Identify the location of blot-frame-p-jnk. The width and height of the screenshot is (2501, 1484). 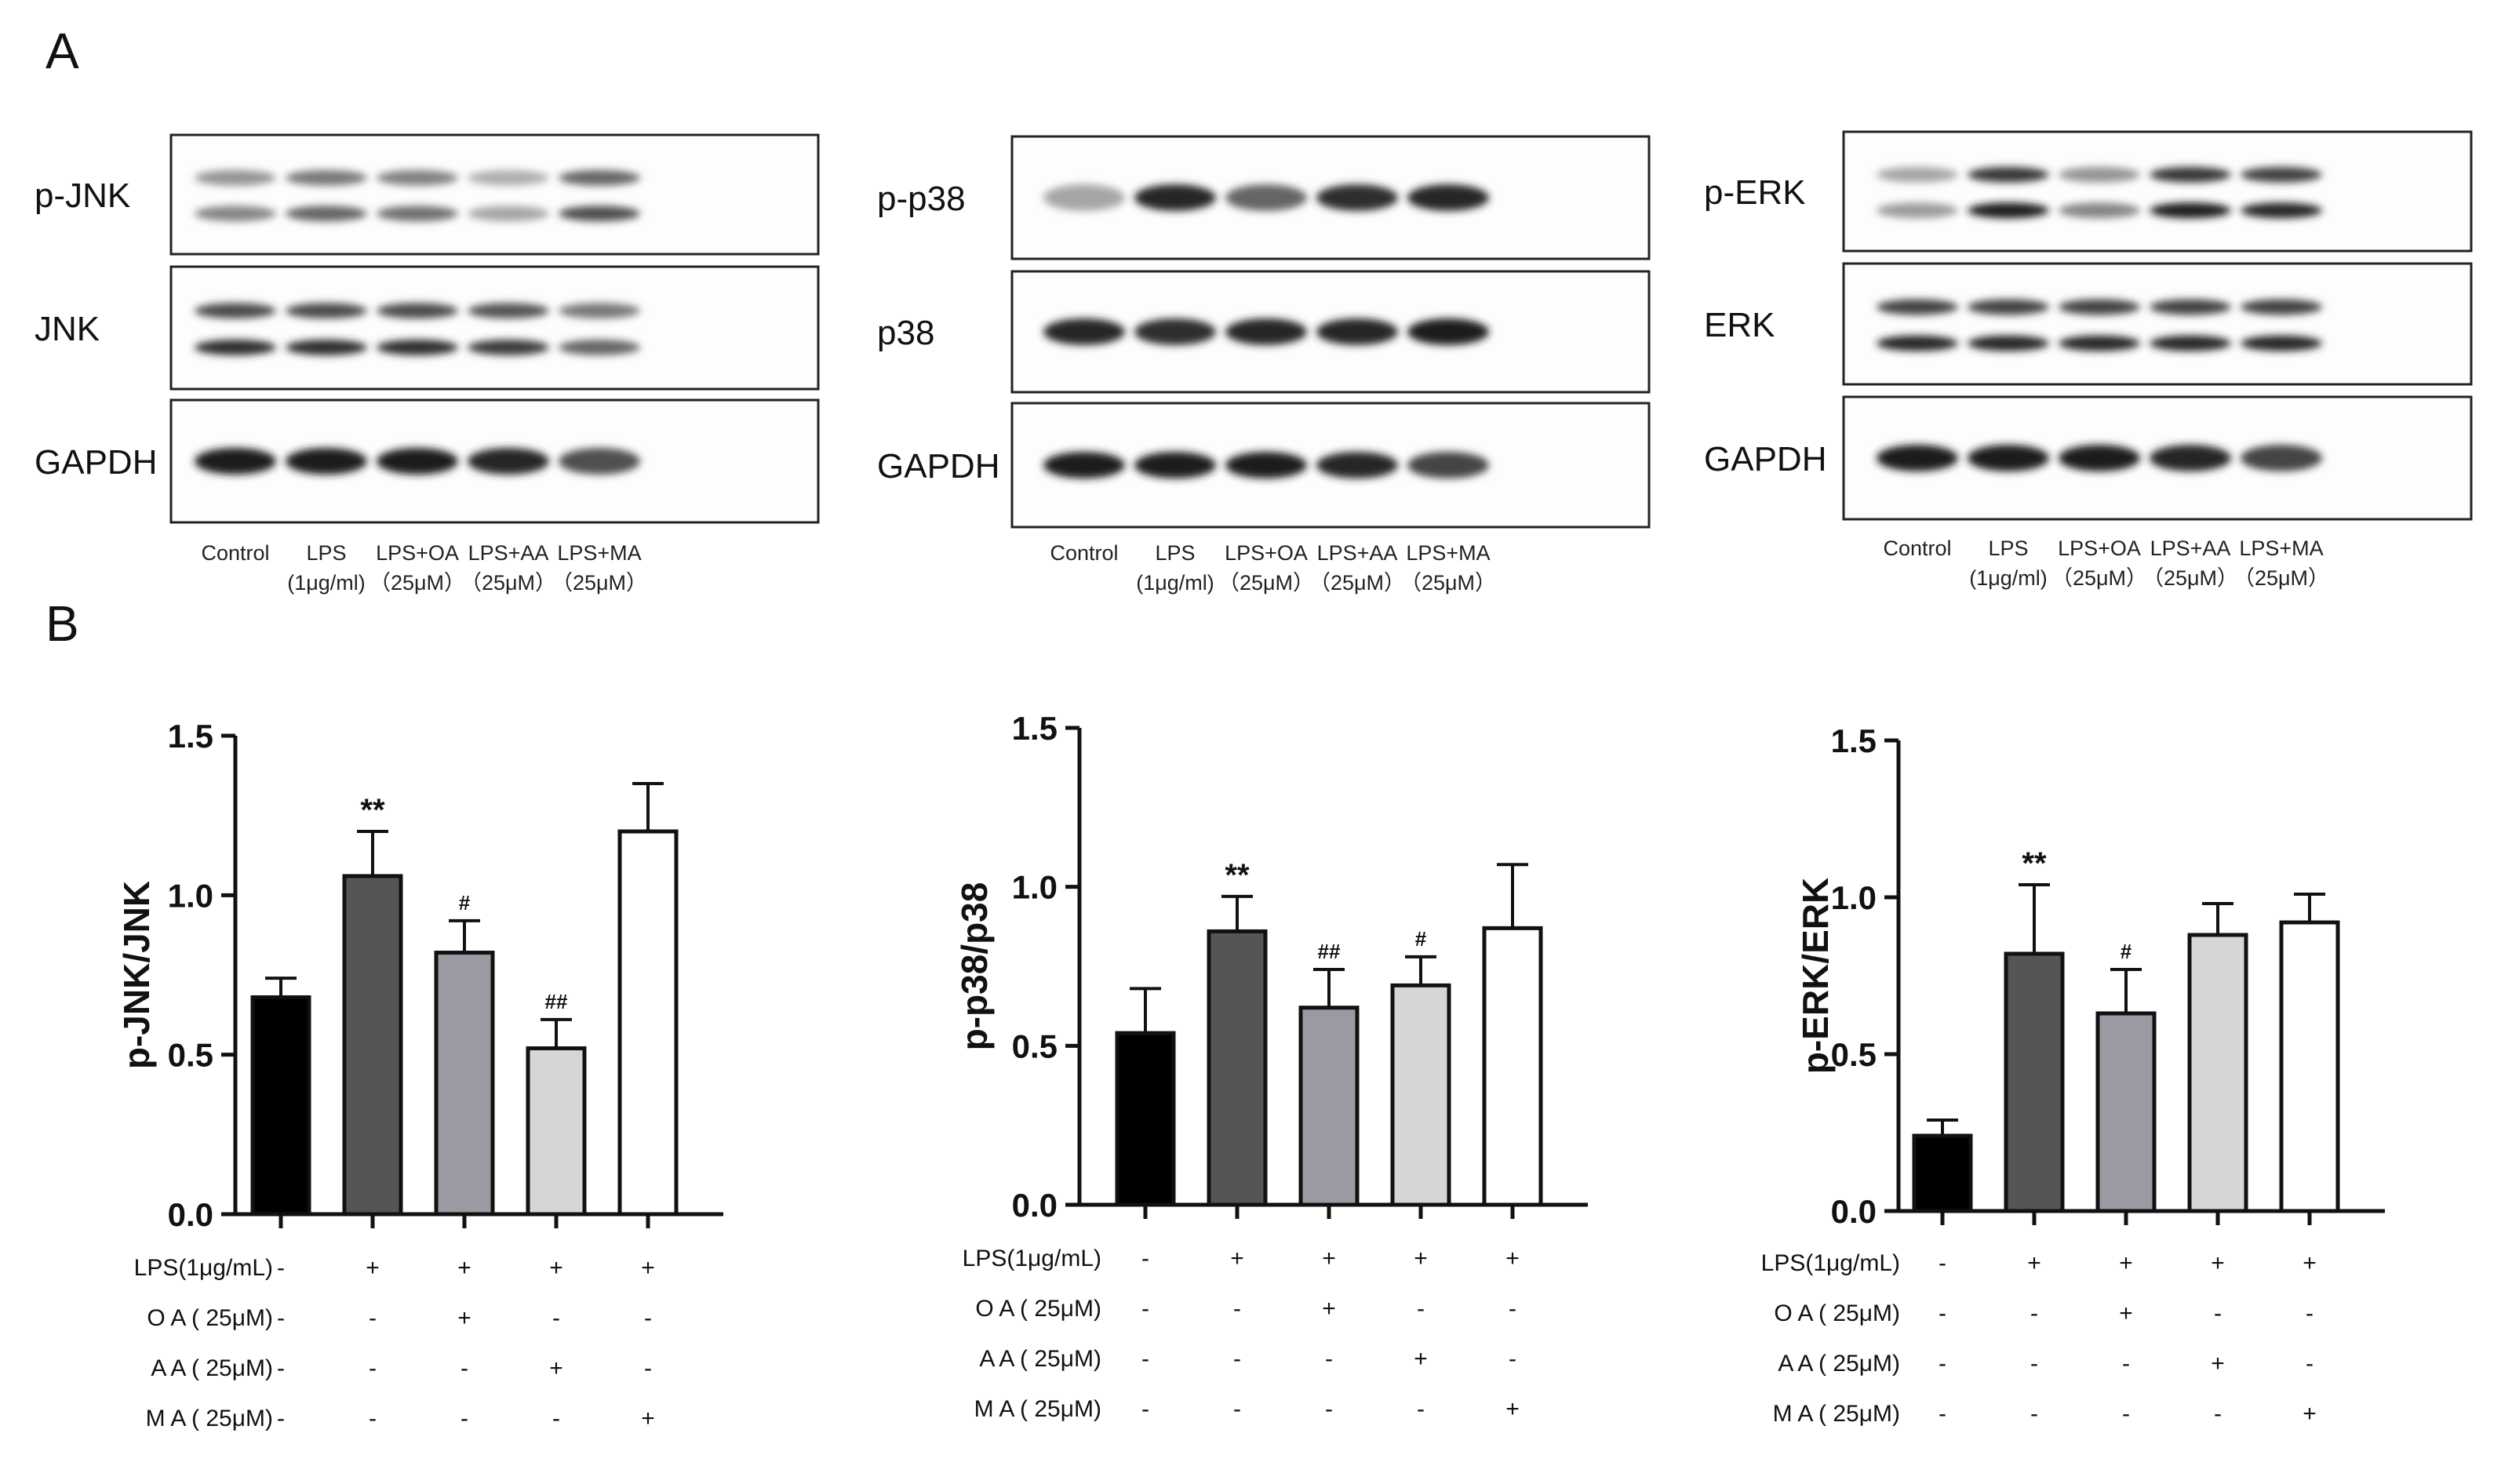
(494, 194).